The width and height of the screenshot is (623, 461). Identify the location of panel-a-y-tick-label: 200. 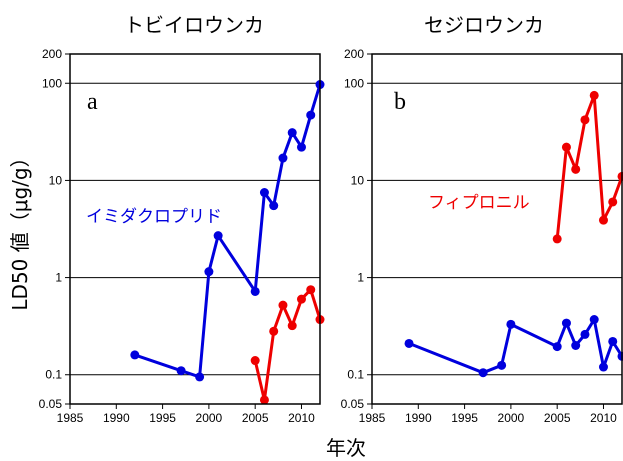
(52, 54).